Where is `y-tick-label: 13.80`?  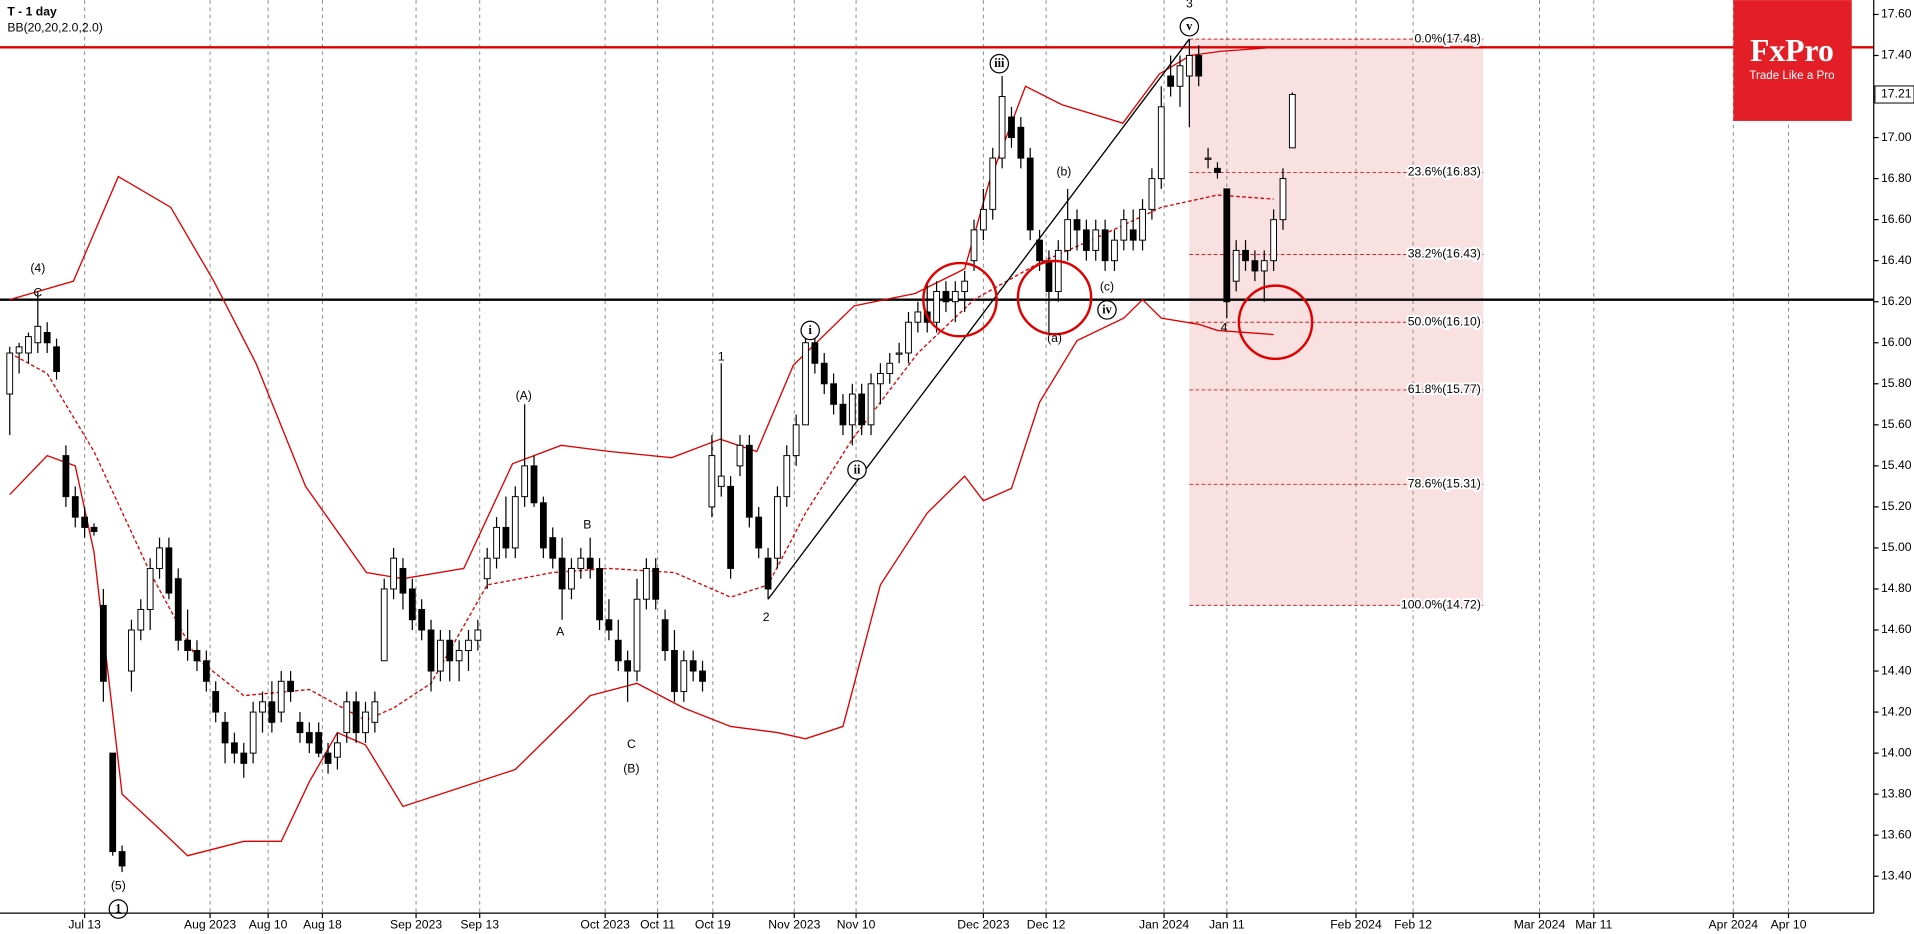
y-tick-label: 13.80 is located at coordinates (1896, 793).